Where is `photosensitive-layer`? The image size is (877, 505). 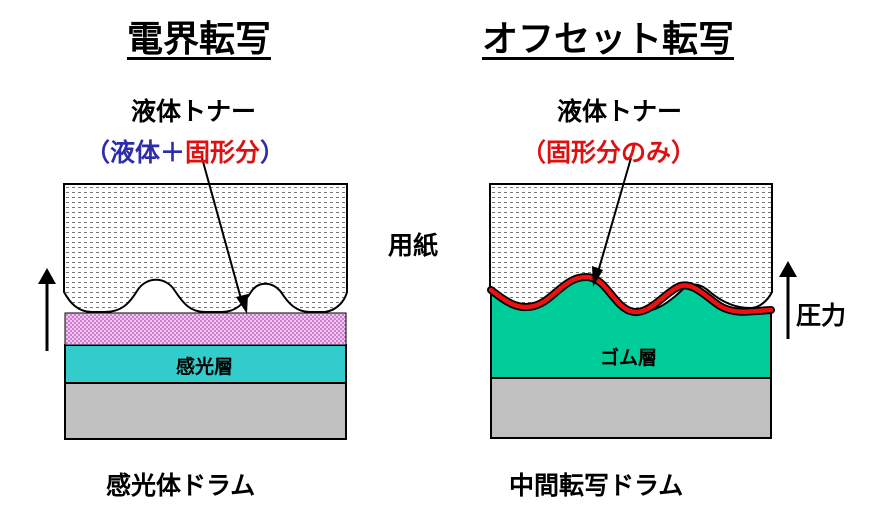 photosensitive-layer is located at coordinates (205, 364).